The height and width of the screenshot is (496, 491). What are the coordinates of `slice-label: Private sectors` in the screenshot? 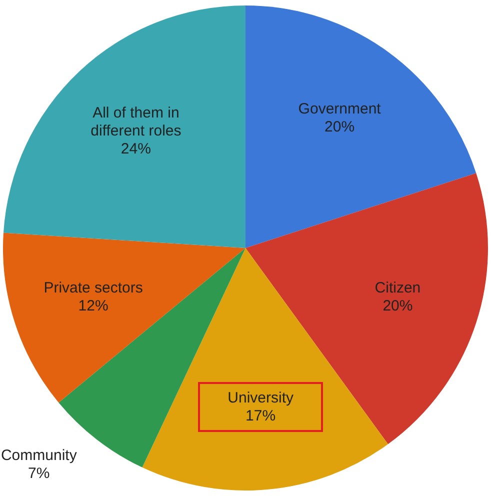 It's located at (93, 288).